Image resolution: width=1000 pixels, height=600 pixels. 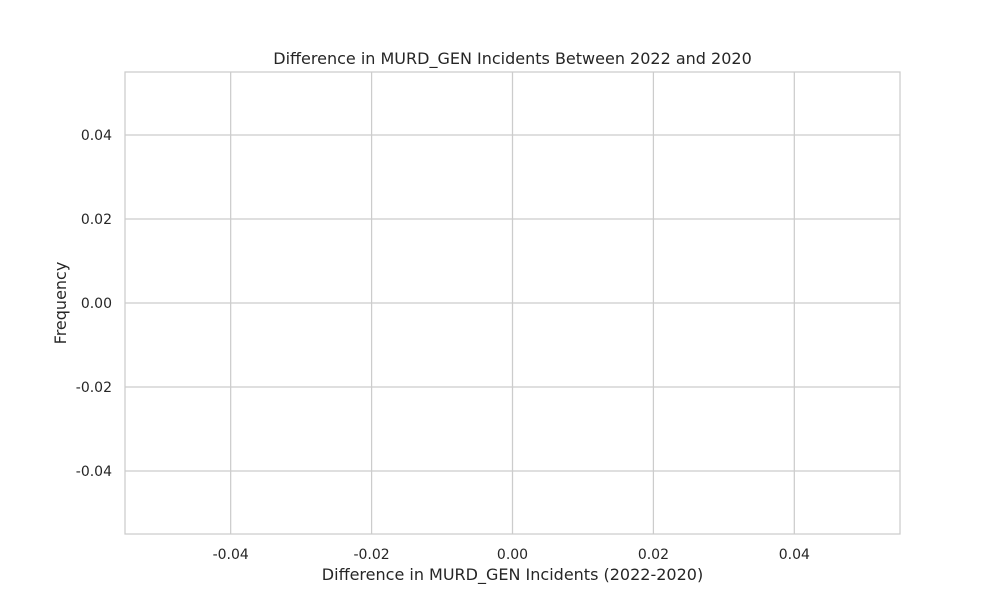 What do you see at coordinates (94, 472) in the screenshot?
I see `y-tick-label: -0.04` at bounding box center [94, 472].